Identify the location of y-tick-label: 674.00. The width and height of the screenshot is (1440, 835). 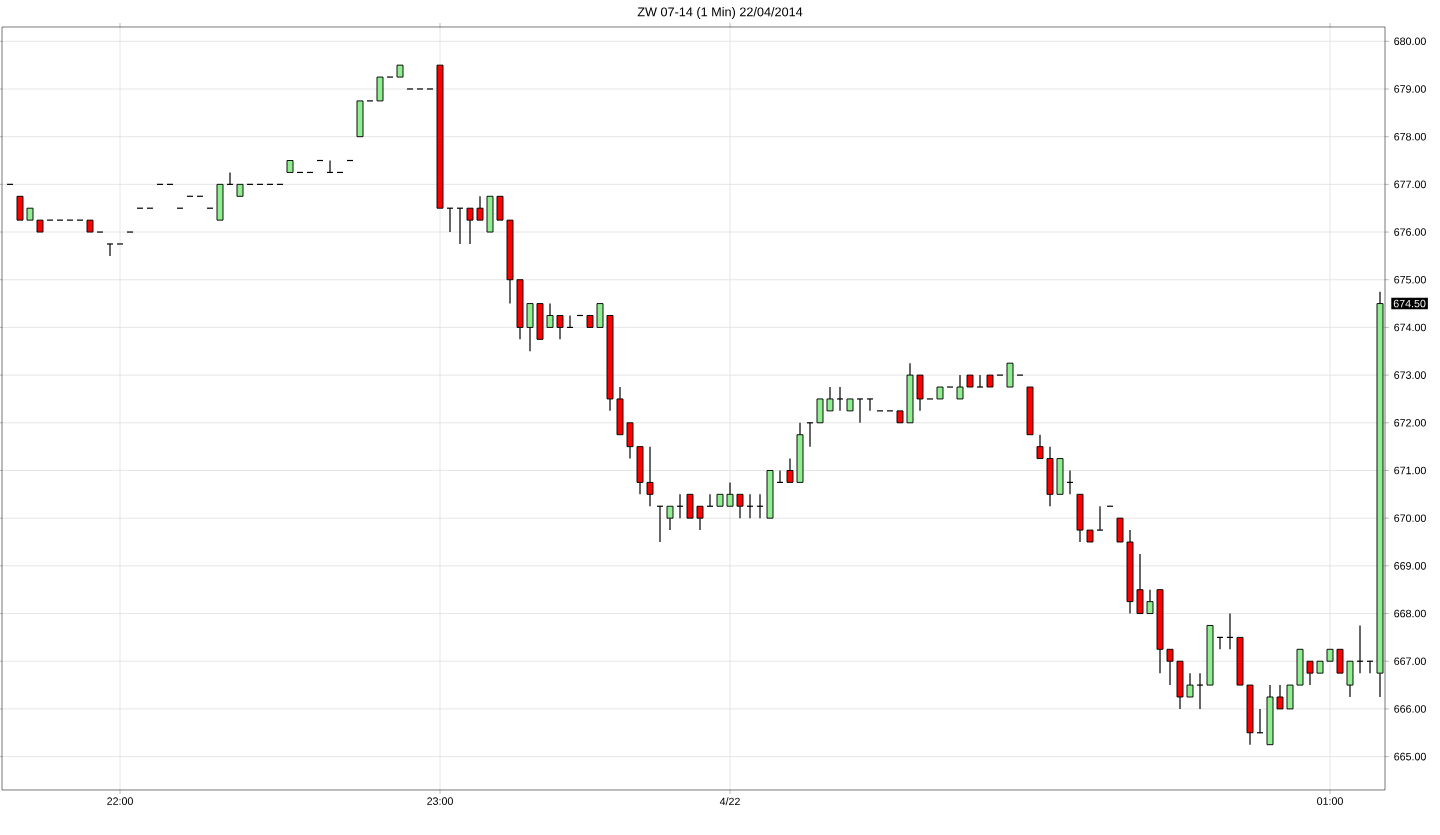
(1410, 327).